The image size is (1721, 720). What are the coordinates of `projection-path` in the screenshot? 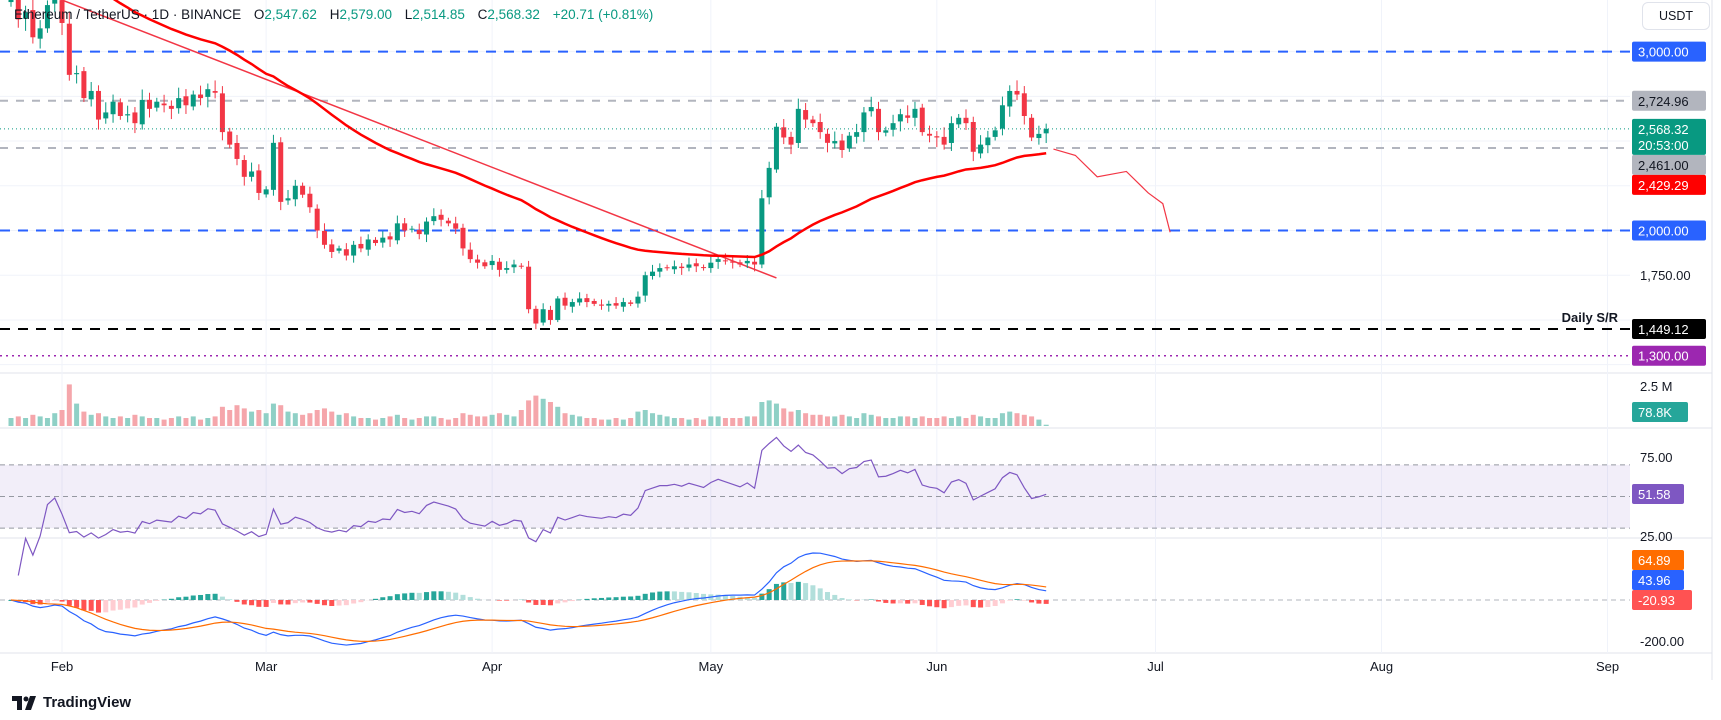 It's located at (1112, 190).